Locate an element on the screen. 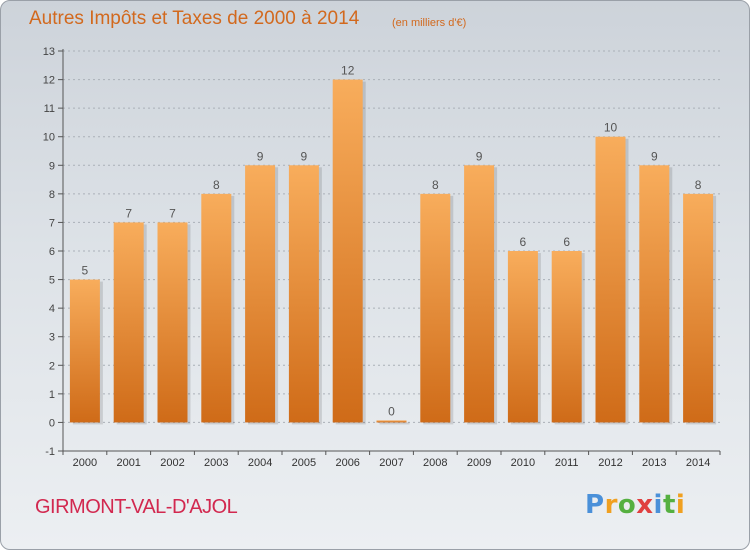 Image resolution: width=750 pixels, height=550 pixels. x-tick-label: 2001 is located at coordinates (128, 463).